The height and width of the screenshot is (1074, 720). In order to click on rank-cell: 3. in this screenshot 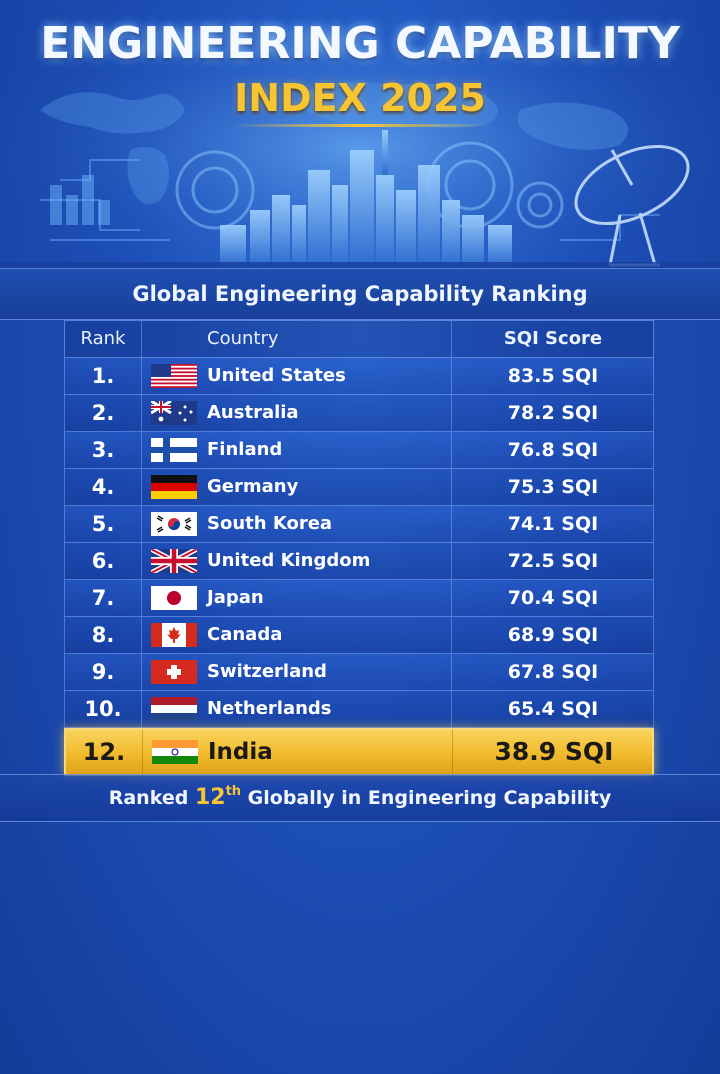, I will do `click(103, 450)`.